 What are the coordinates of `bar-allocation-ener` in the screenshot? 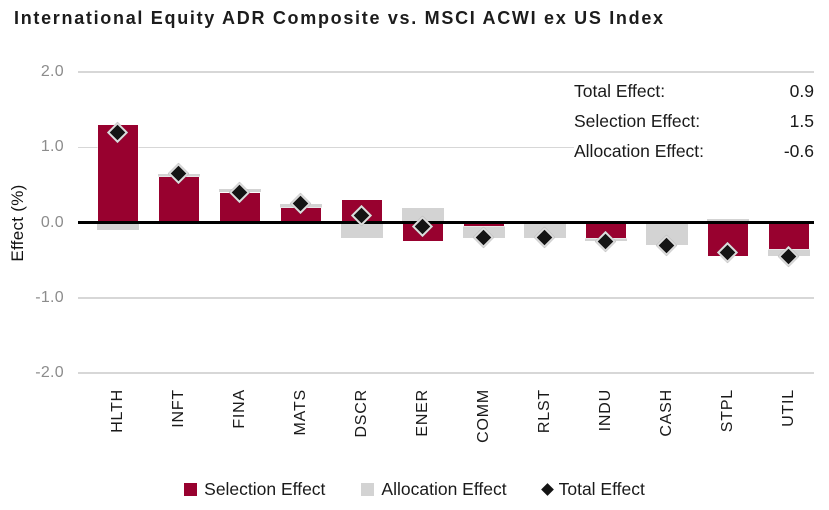 It's located at (422, 215).